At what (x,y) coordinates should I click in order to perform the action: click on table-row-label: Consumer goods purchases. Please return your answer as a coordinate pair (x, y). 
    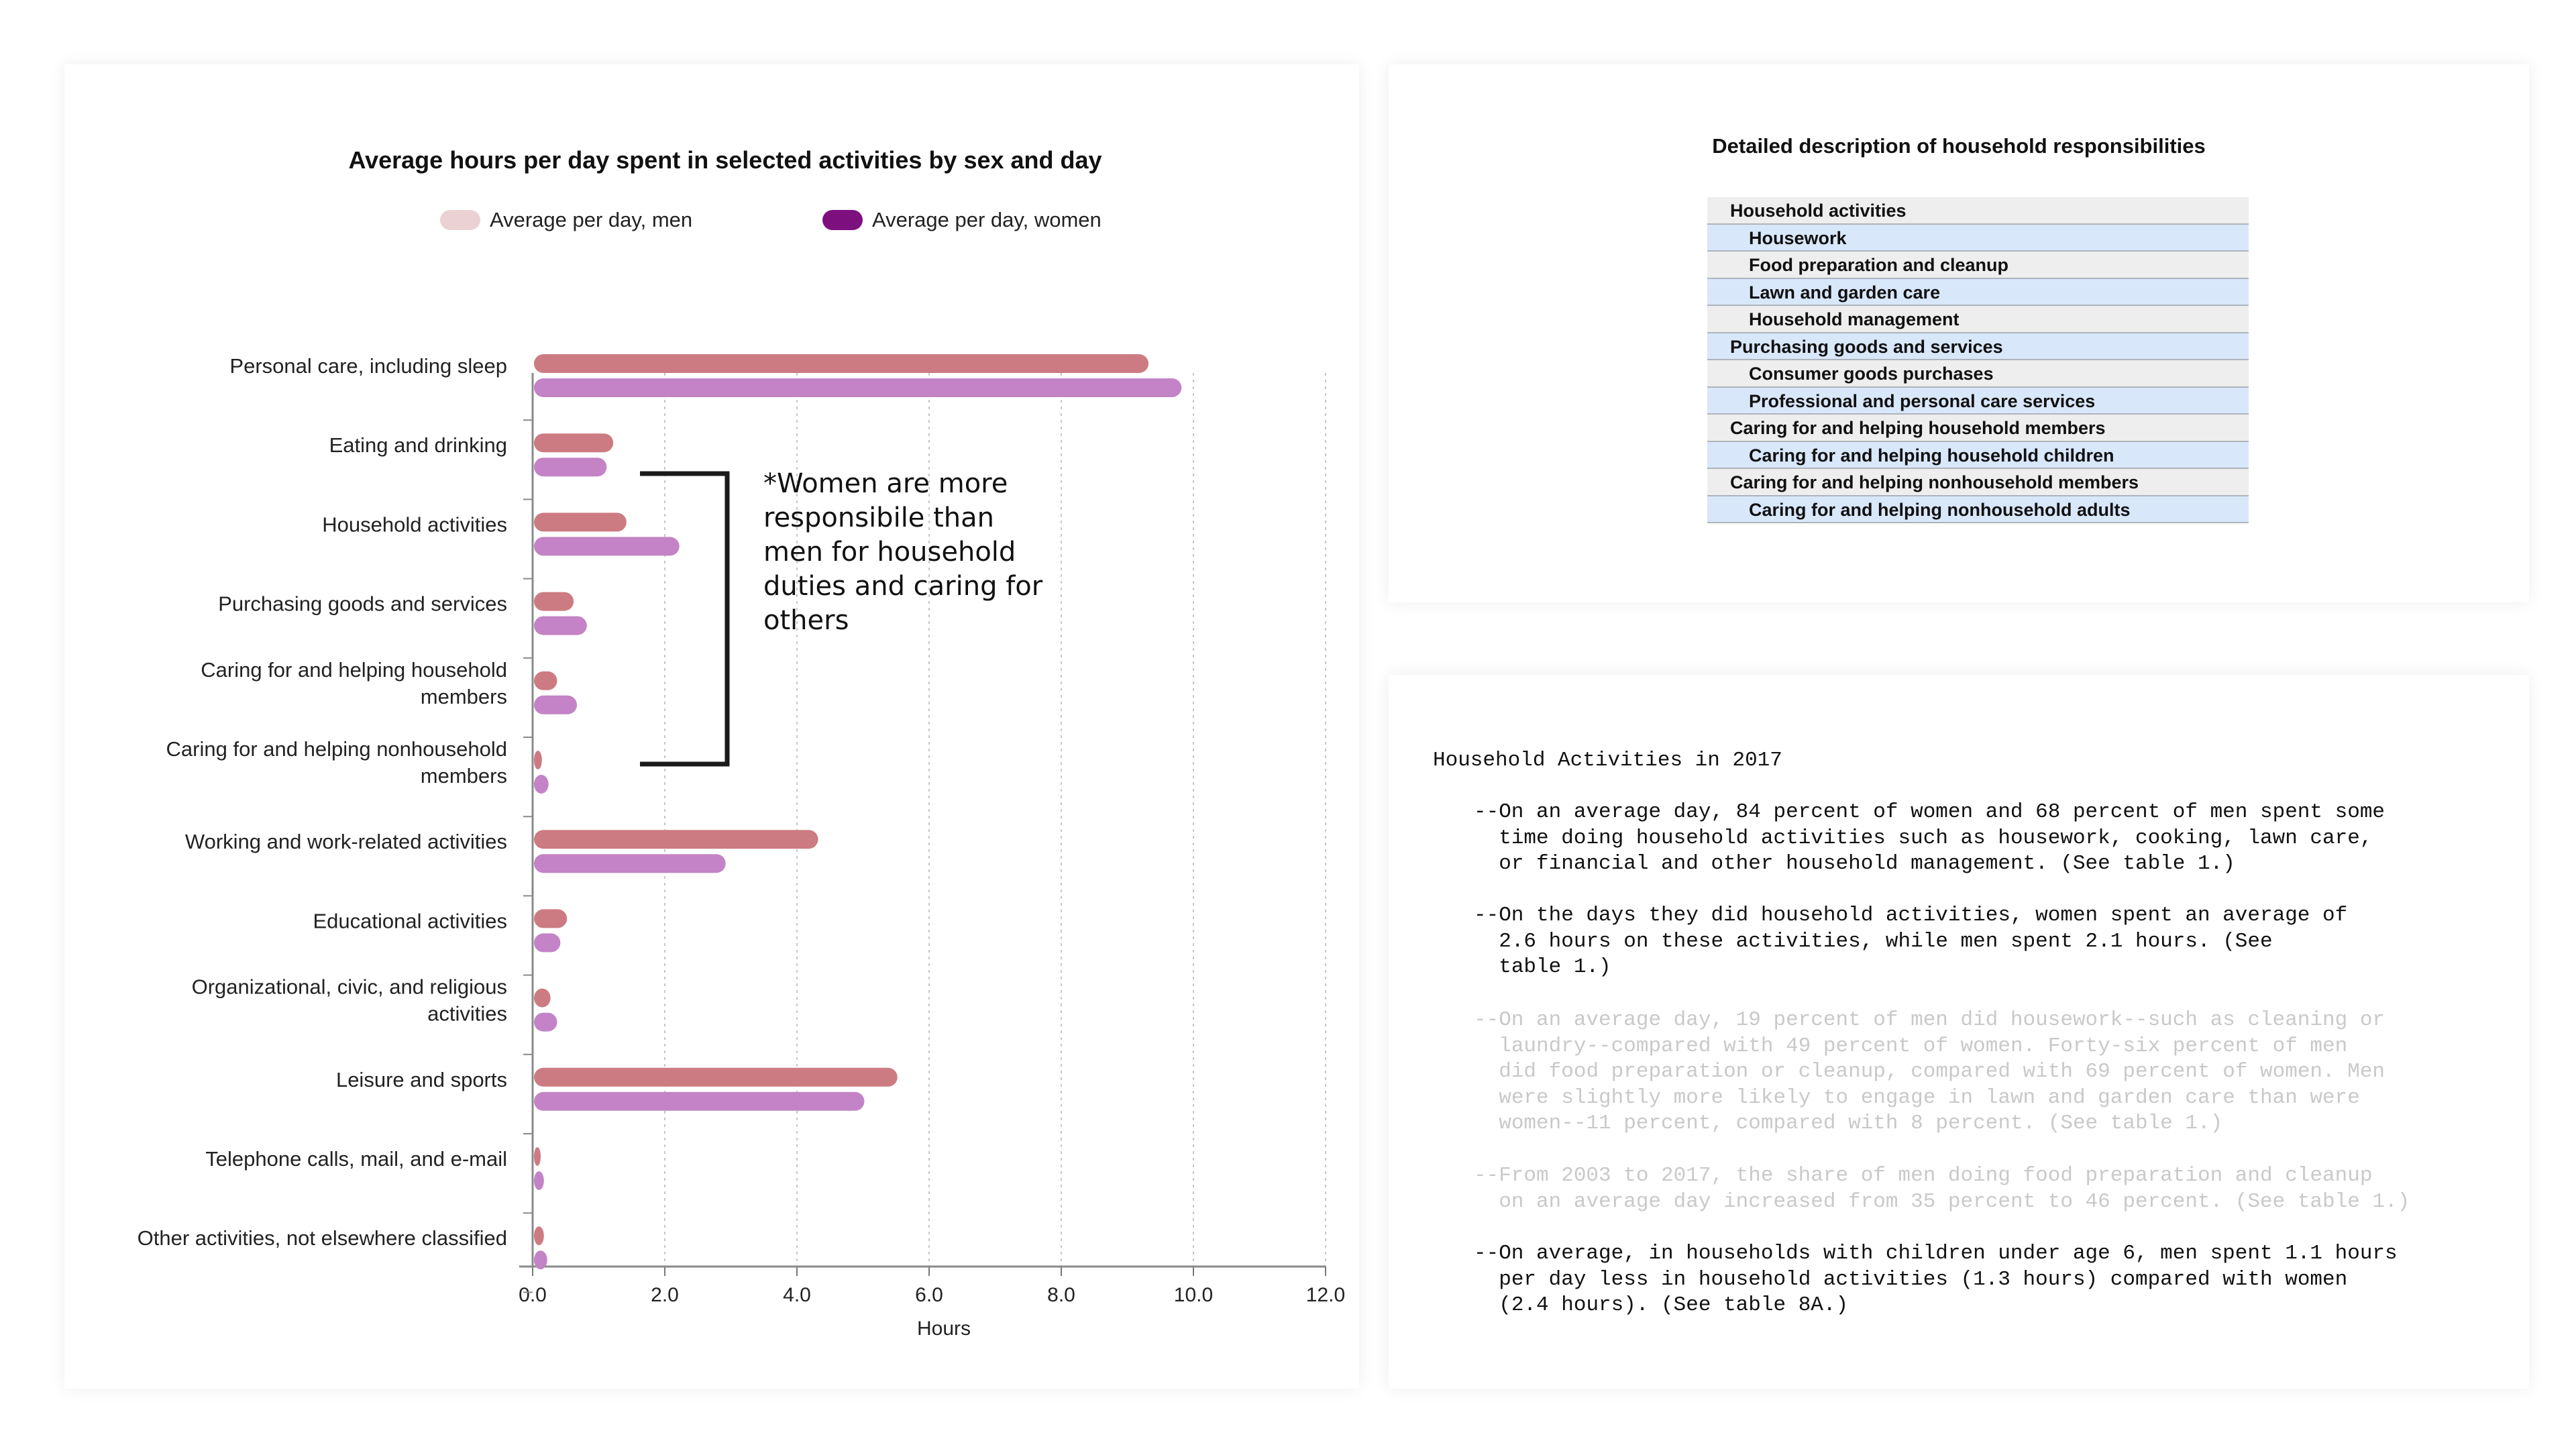
    Looking at the image, I should click on (1871, 374).